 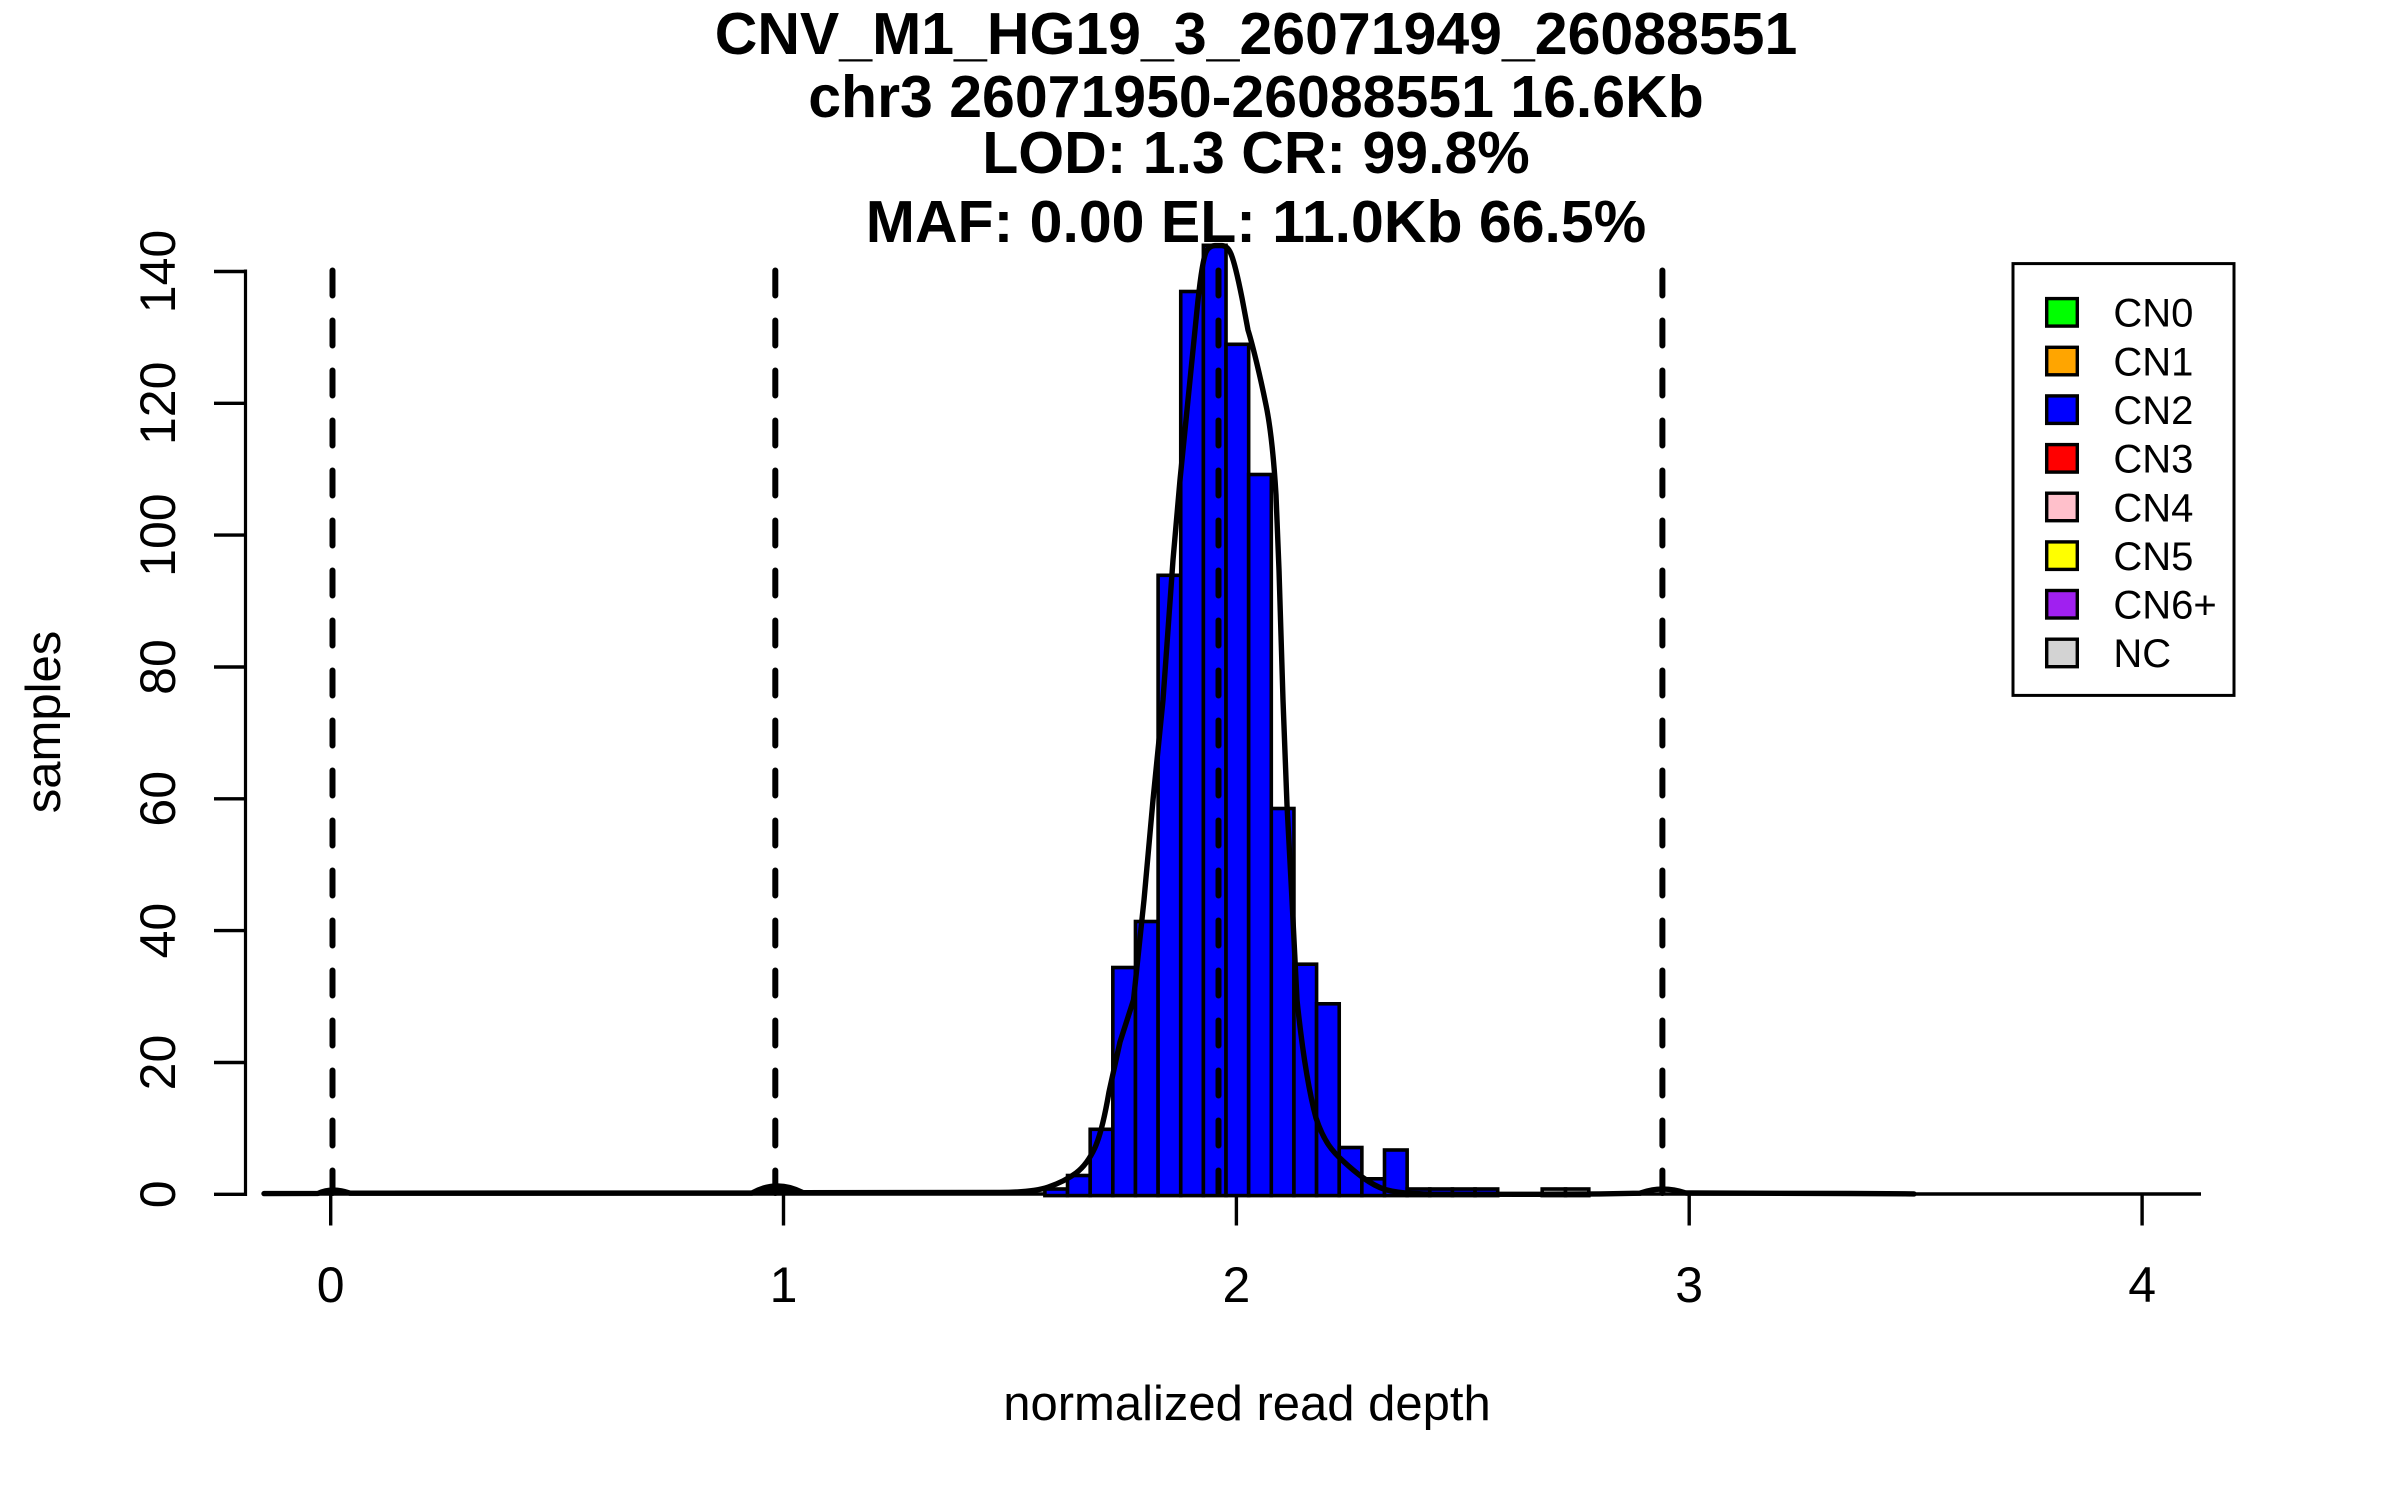 What do you see at coordinates (158, 667) in the screenshot?
I see `svg-text: 80` at bounding box center [158, 667].